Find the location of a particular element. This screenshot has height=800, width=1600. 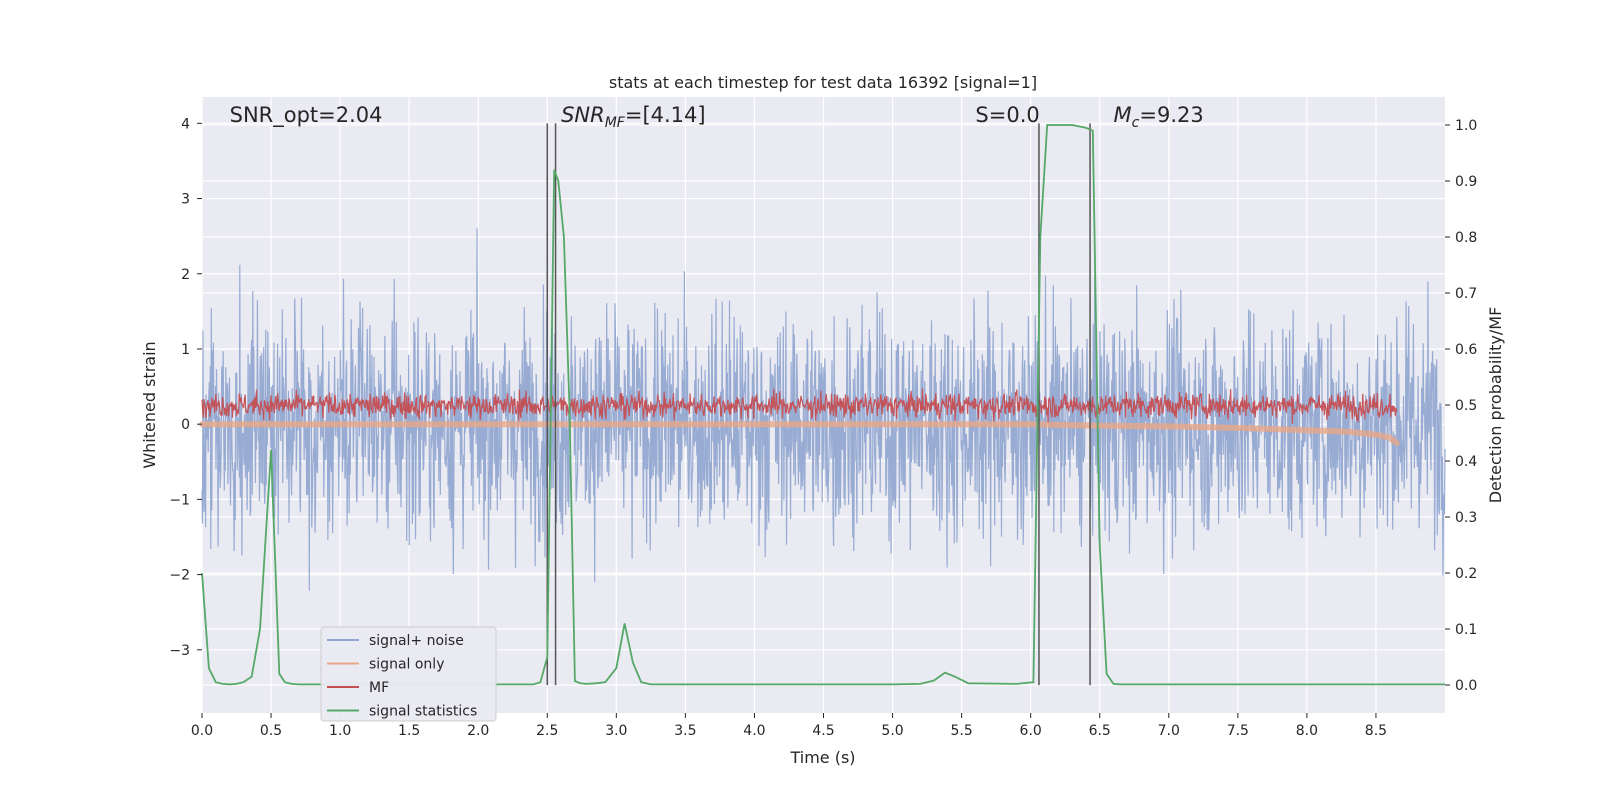

y-tick-label: 2 is located at coordinates (185, 275).